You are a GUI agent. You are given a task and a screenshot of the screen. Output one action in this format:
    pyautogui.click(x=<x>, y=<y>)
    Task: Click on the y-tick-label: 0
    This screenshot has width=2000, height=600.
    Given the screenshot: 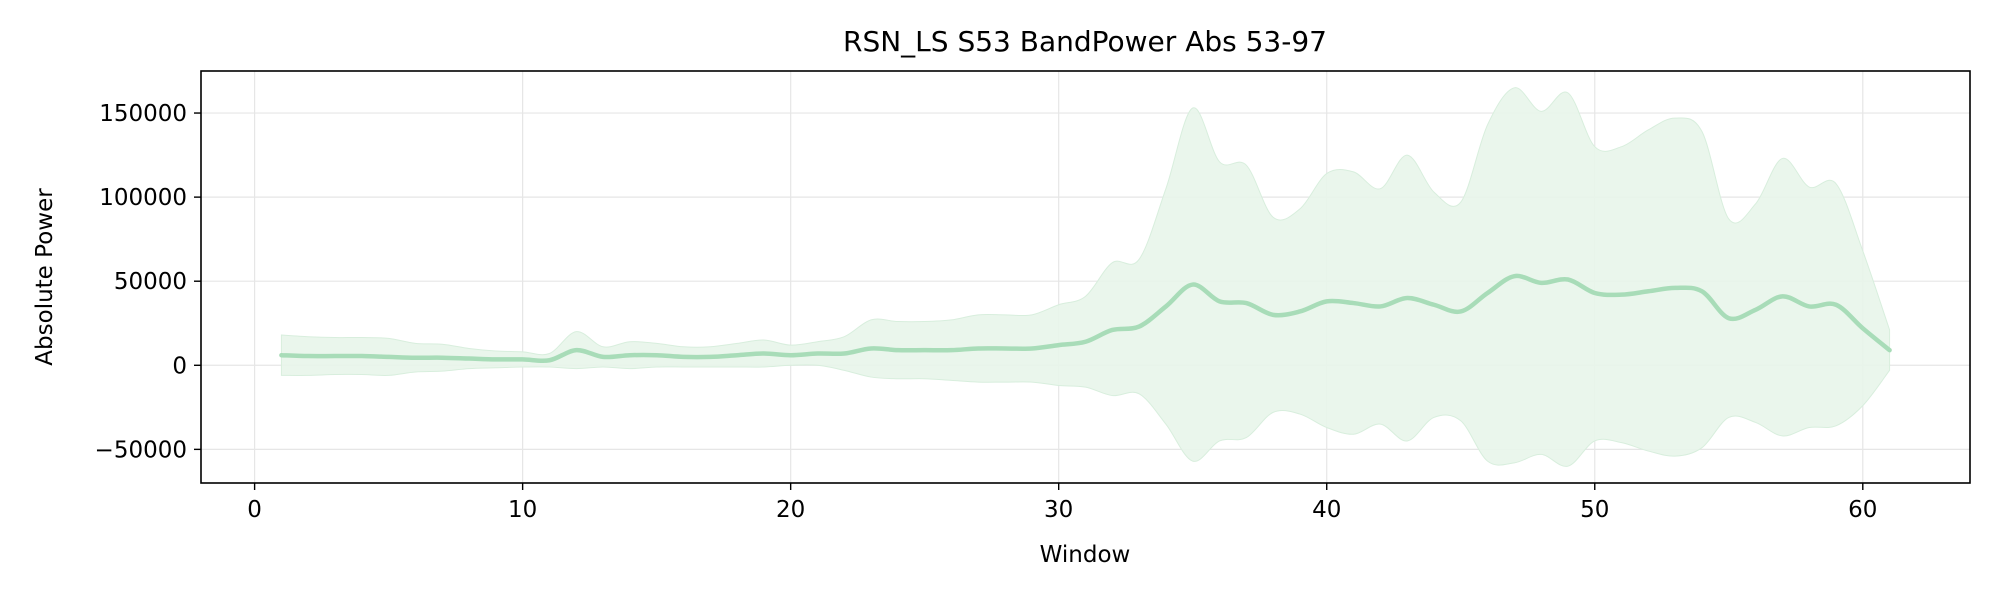 What is the action you would take?
    pyautogui.click(x=179, y=366)
    